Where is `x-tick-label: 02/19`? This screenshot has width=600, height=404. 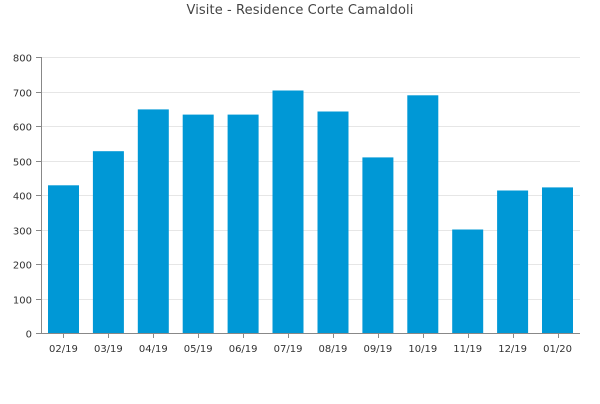 x-tick-label: 02/19 is located at coordinates (63, 349).